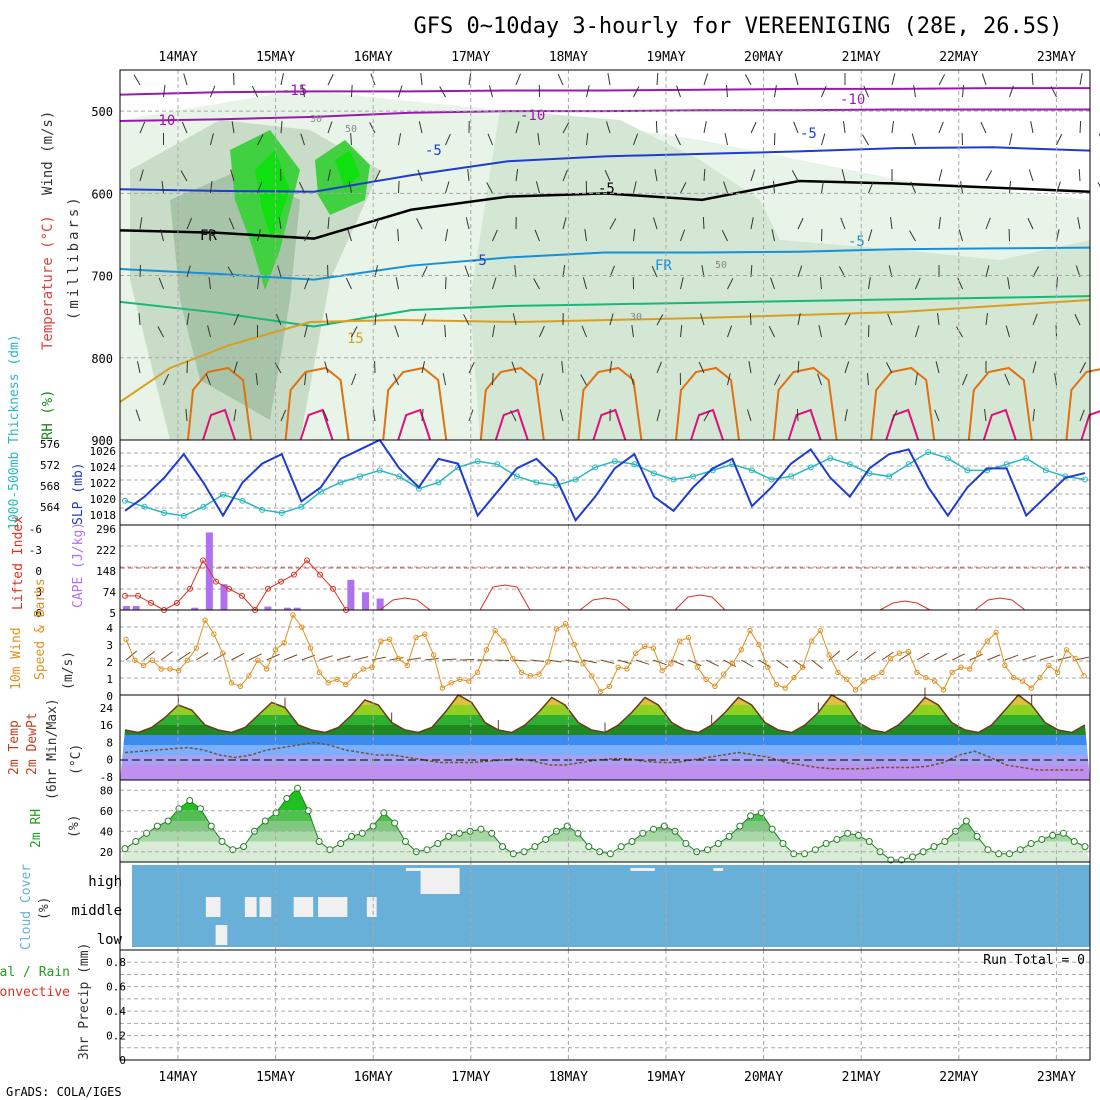  I want to click on wind-ylabel-1: 10m Wind, so click(16, 658).